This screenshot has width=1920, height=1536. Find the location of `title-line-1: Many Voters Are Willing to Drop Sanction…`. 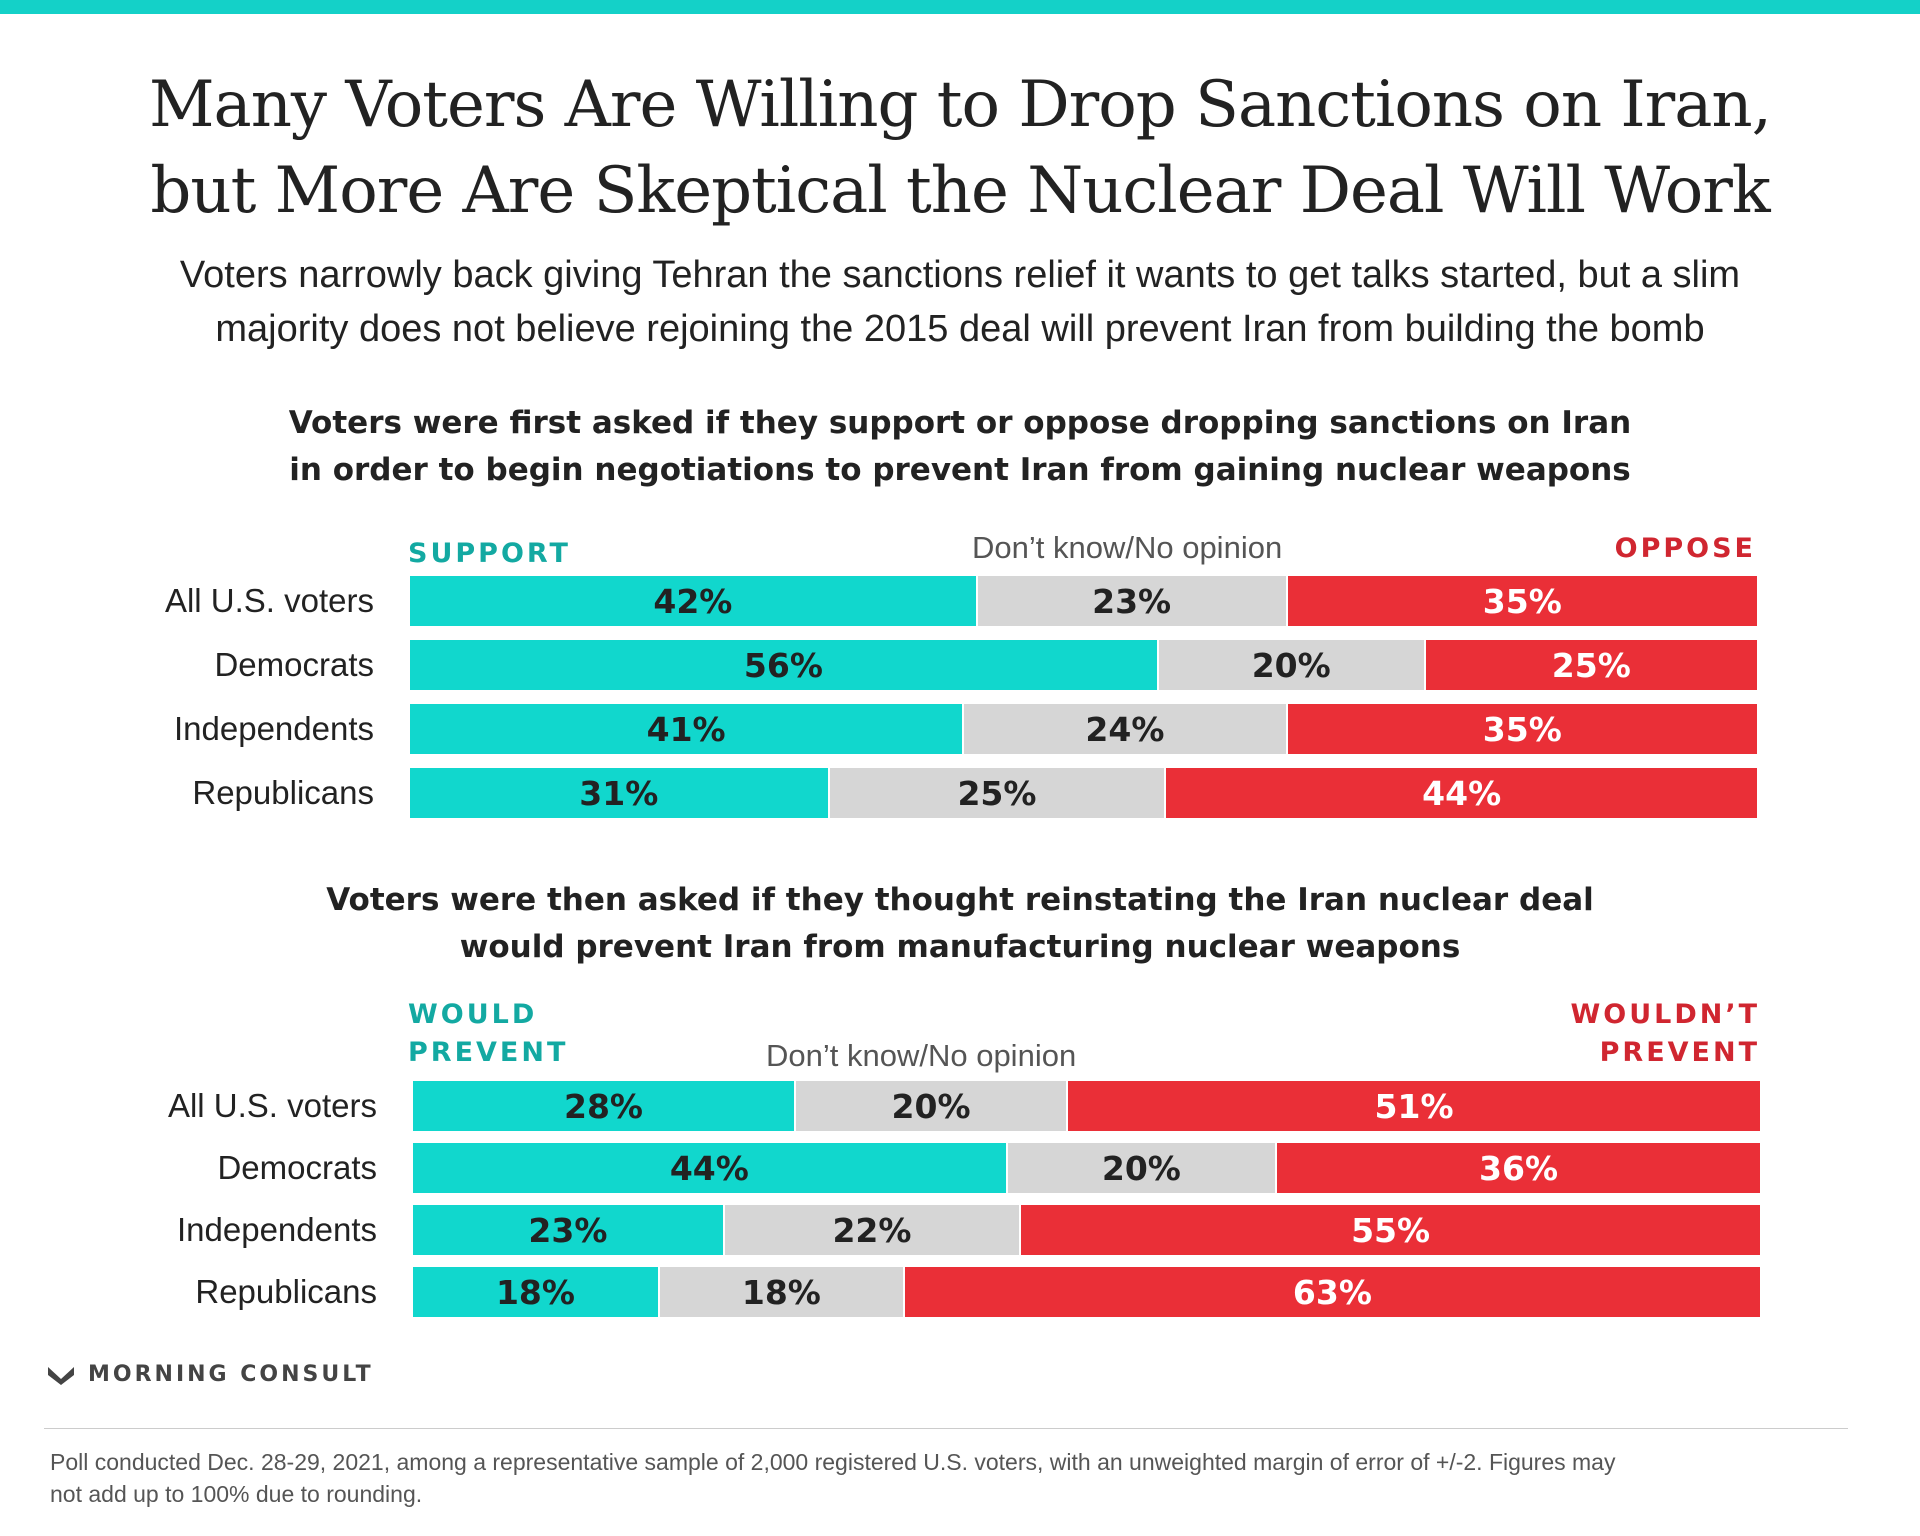

title-line-1: Many Voters Are Willing to Drop Sanction… is located at coordinates (960, 105).